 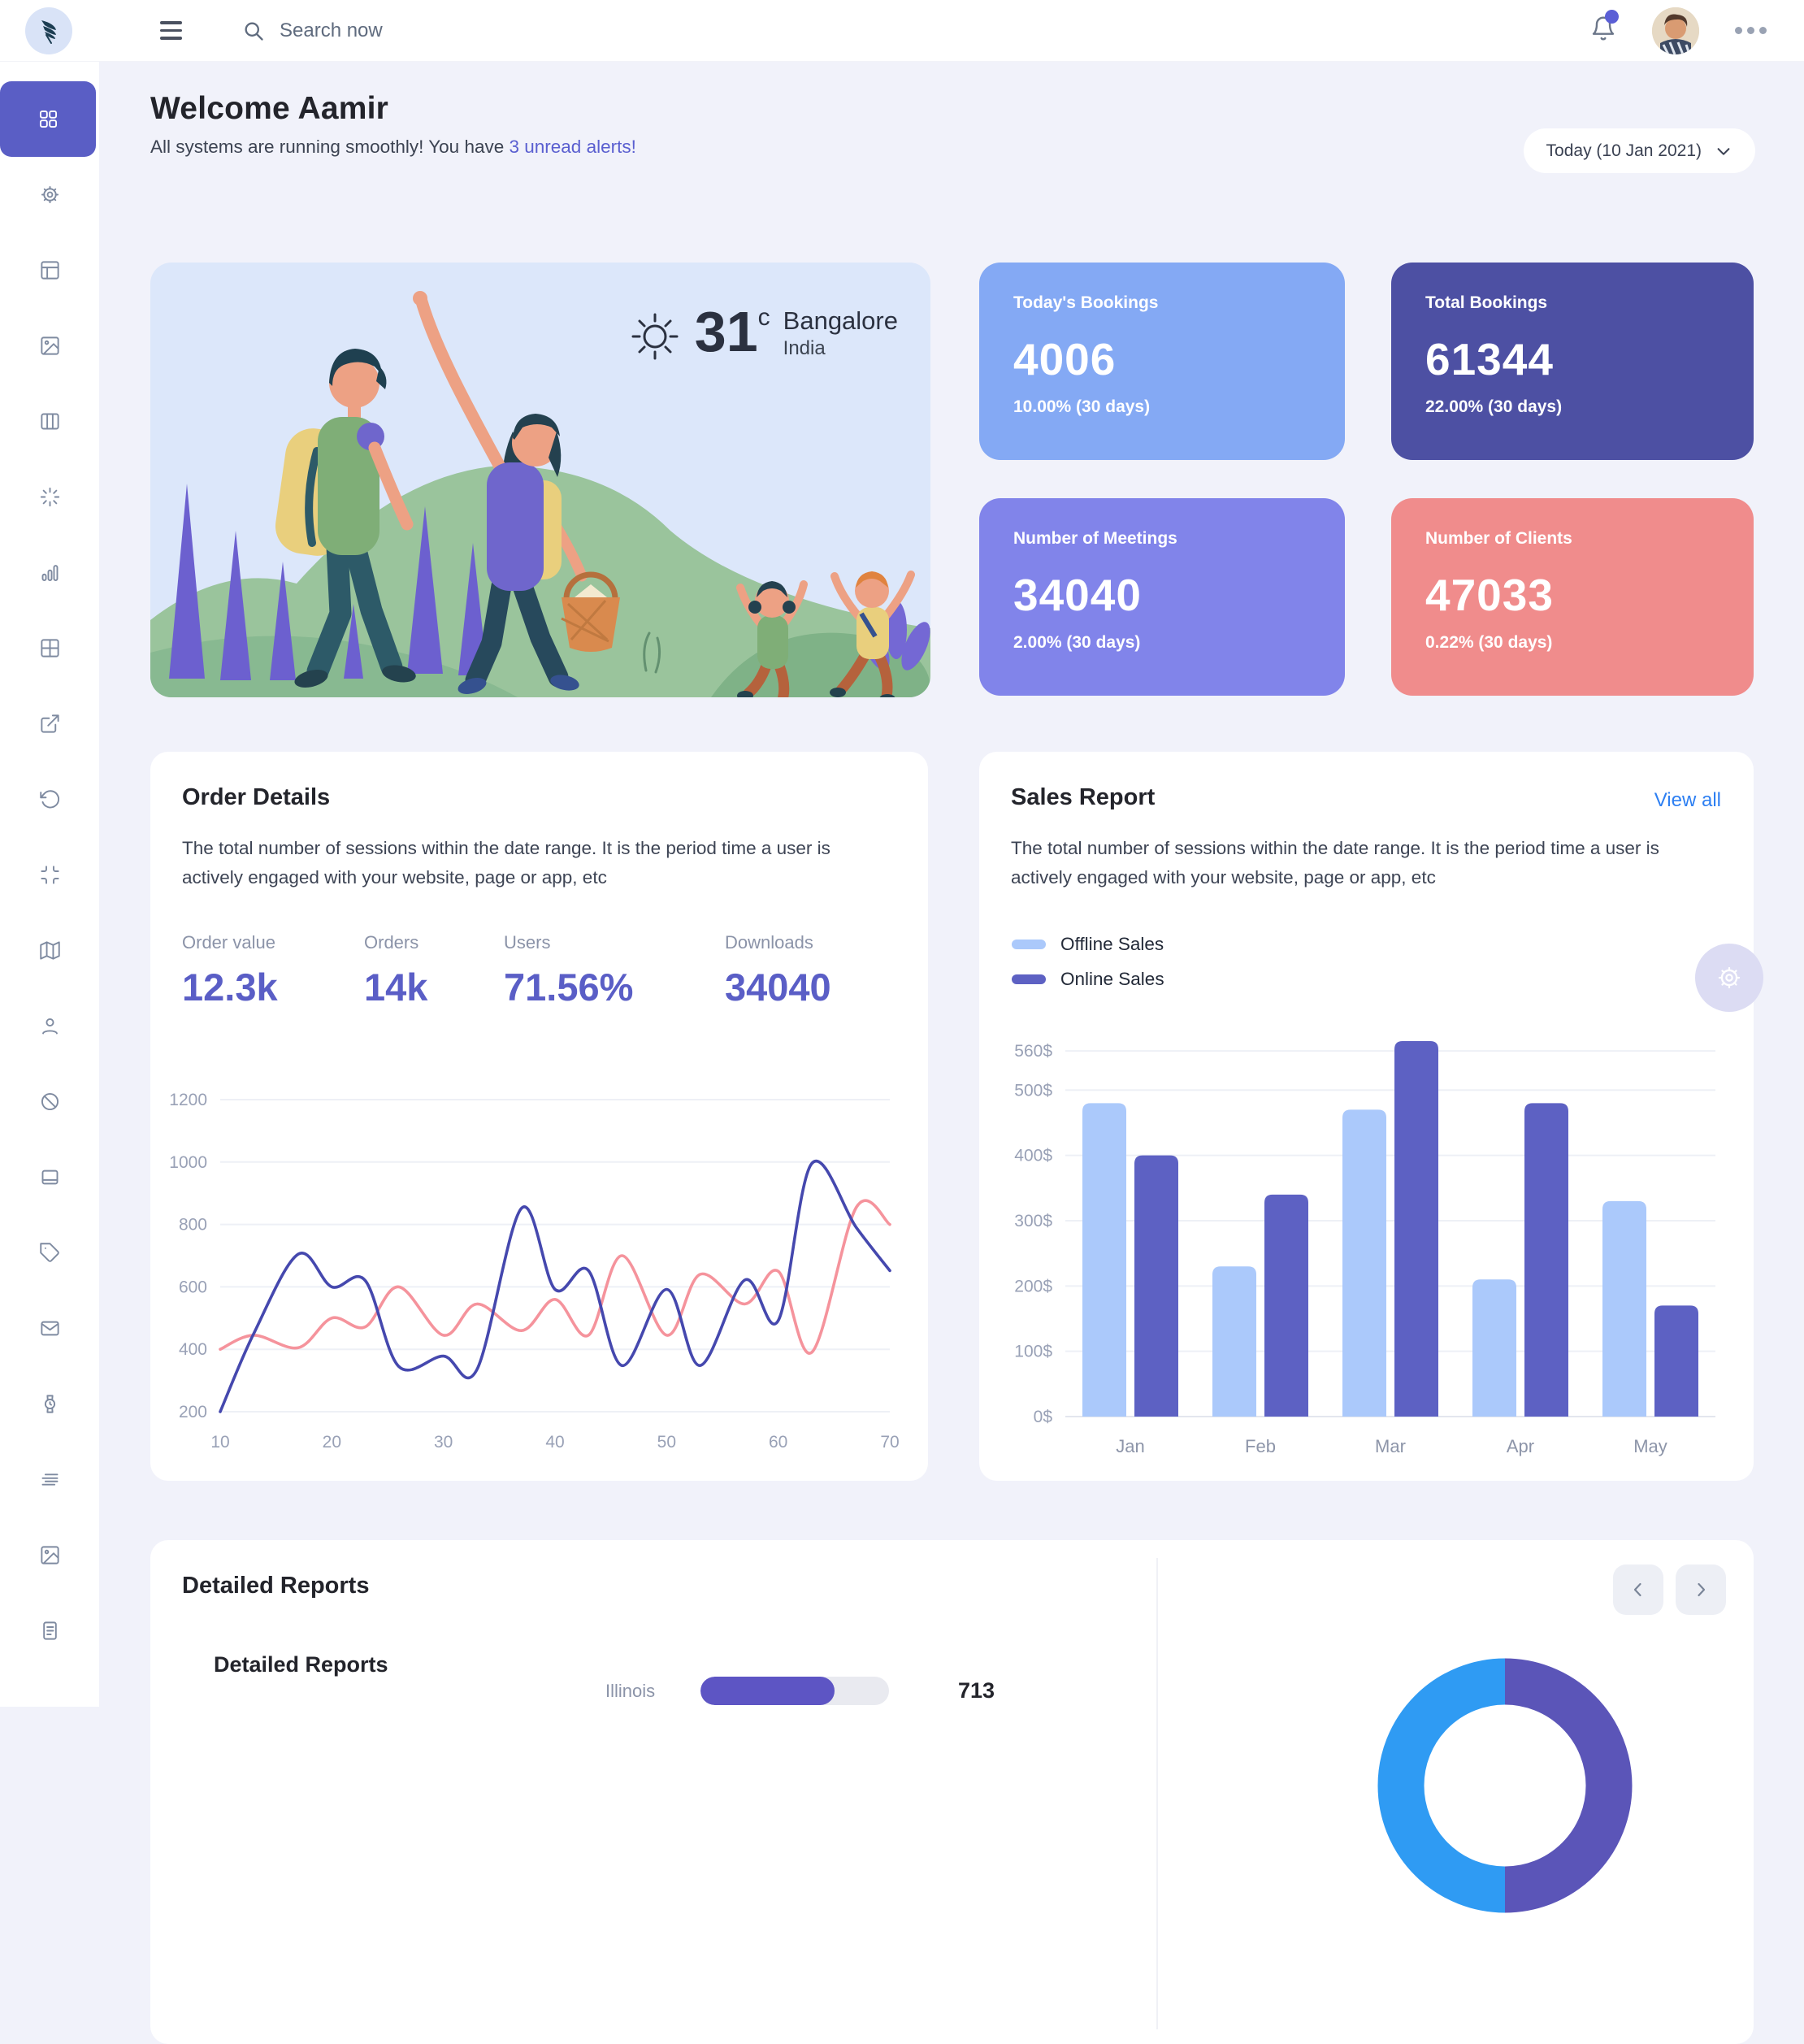 I want to click on sidebar-item-dashboard, so click(x=48, y=119).